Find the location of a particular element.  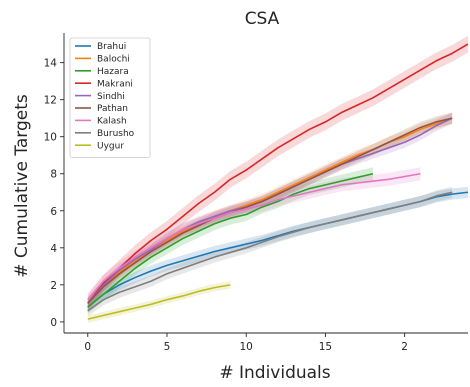

x-axis-label: # Individuals is located at coordinates (274, 373).